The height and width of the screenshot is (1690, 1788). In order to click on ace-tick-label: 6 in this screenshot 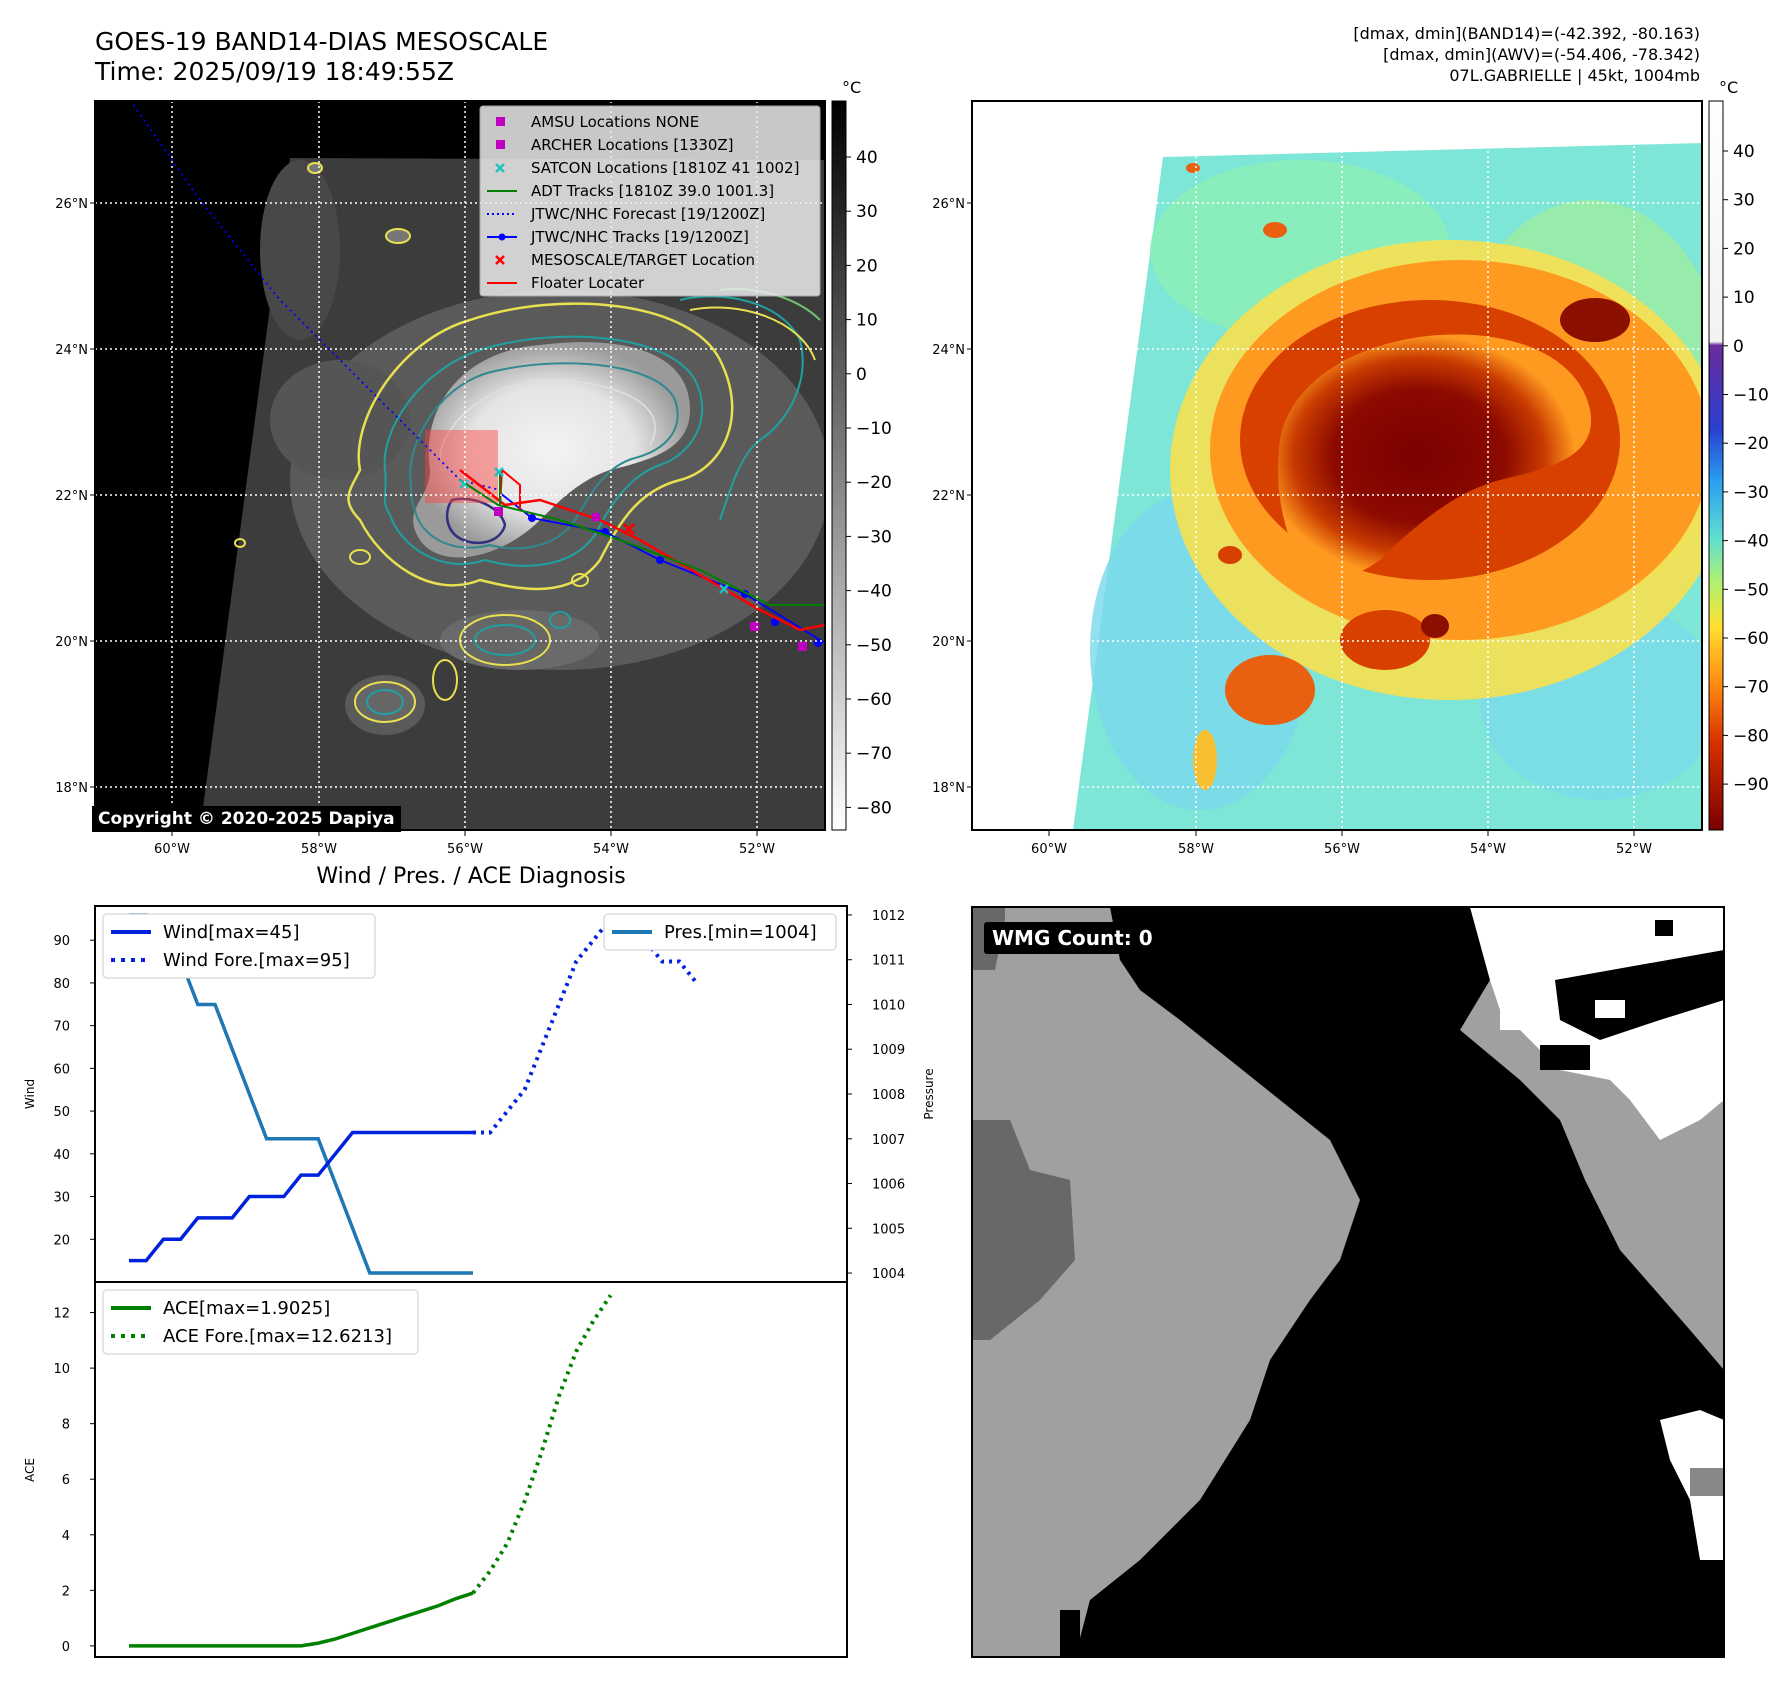, I will do `click(66, 1480)`.